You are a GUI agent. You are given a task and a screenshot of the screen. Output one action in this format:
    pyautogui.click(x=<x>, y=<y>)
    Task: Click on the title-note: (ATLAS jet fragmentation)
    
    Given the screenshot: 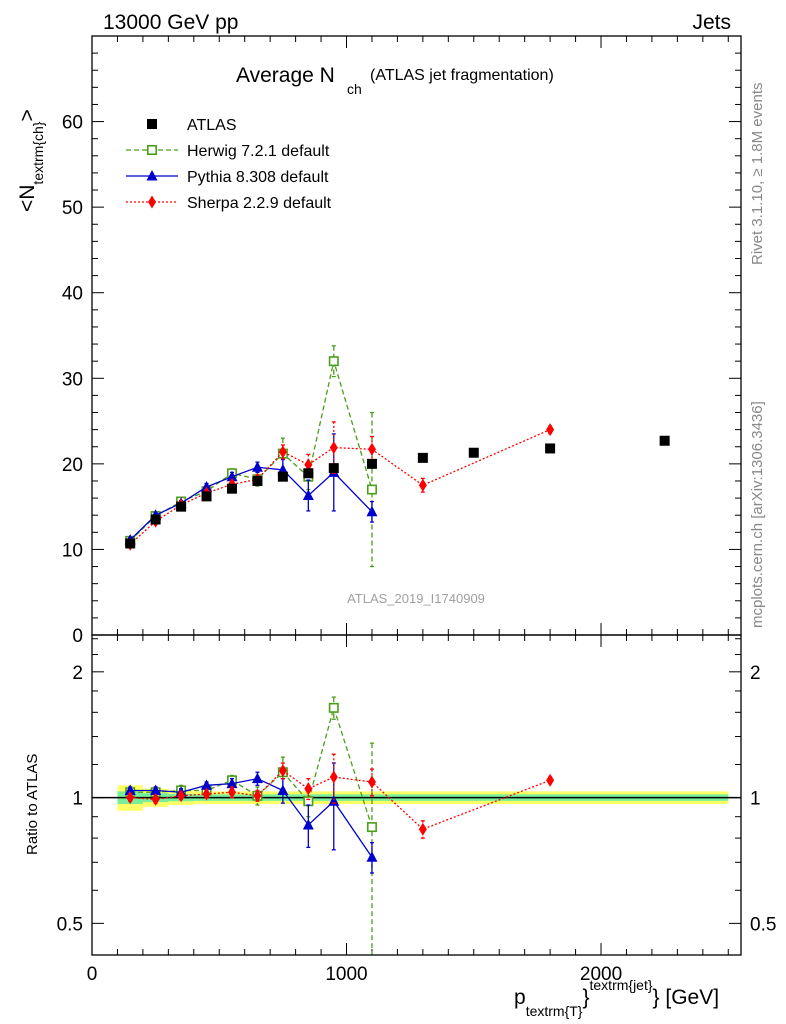 What is the action you would take?
    pyautogui.click(x=462, y=75)
    